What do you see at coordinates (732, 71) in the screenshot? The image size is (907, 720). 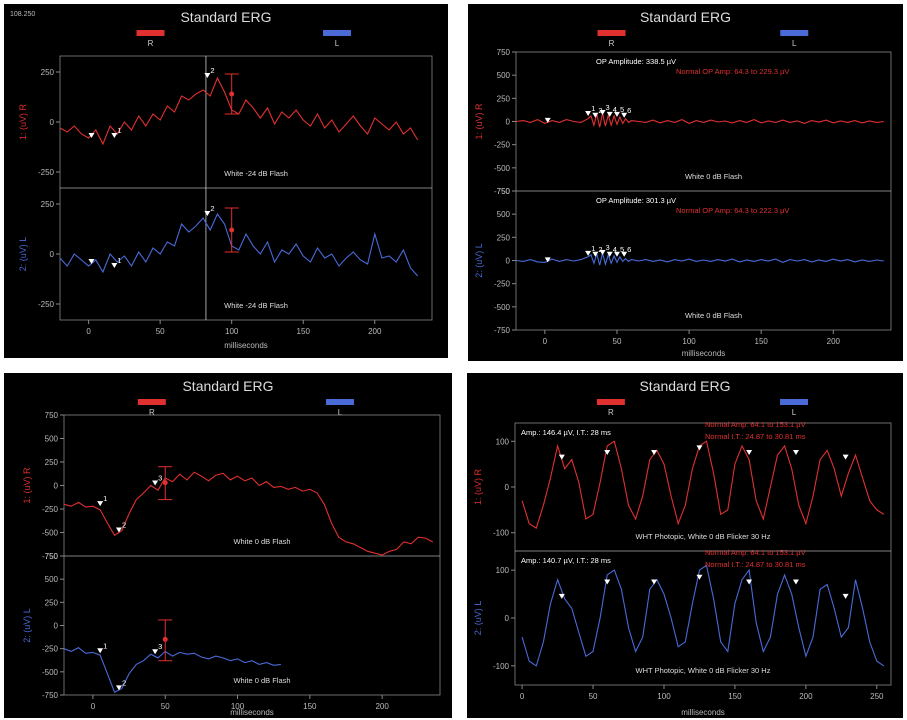 I see `normal-amp-annotation: Normal OP Amp: 64.3 to 229.3 µV` at bounding box center [732, 71].